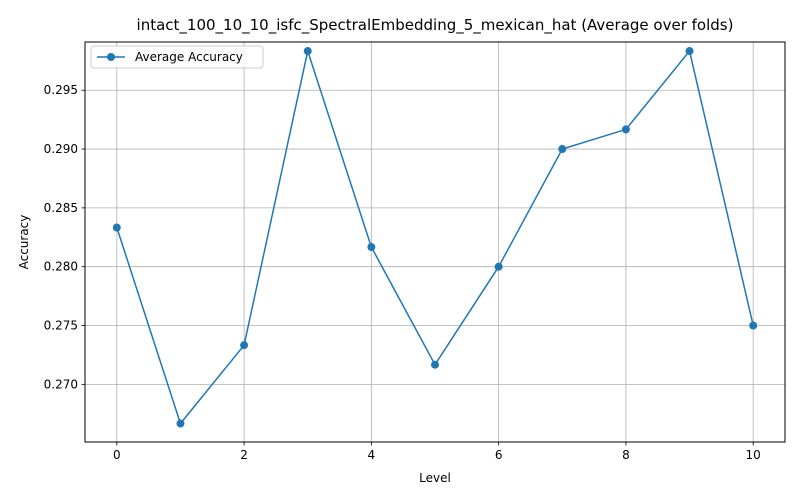  I want to click on legend-box, so click(177, 57).